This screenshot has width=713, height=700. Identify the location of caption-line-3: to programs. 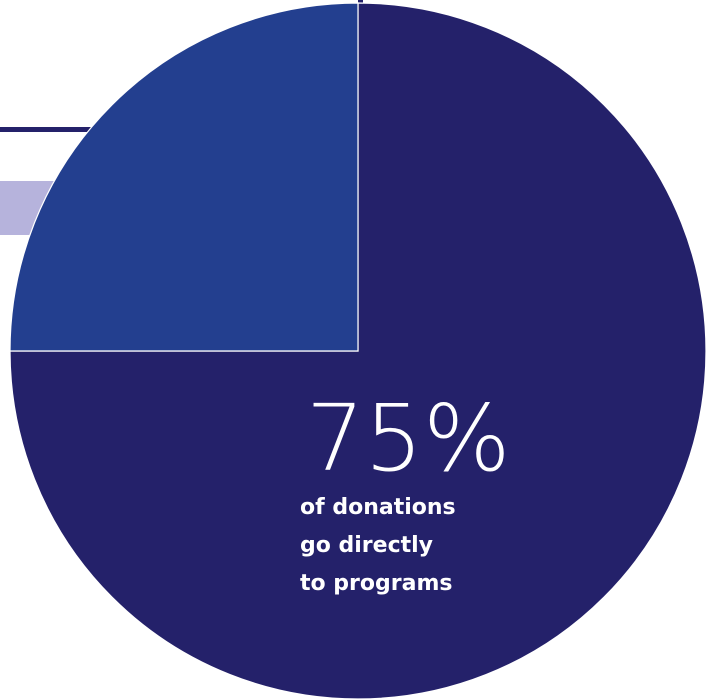
(376, 583).